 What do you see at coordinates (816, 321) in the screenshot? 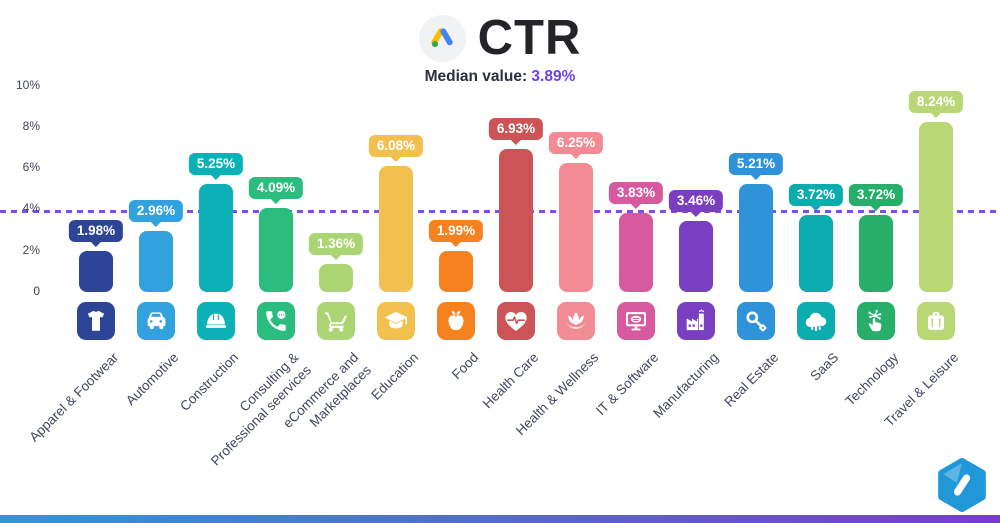
I see `cloud-icon` at bounding box center [816, 321].